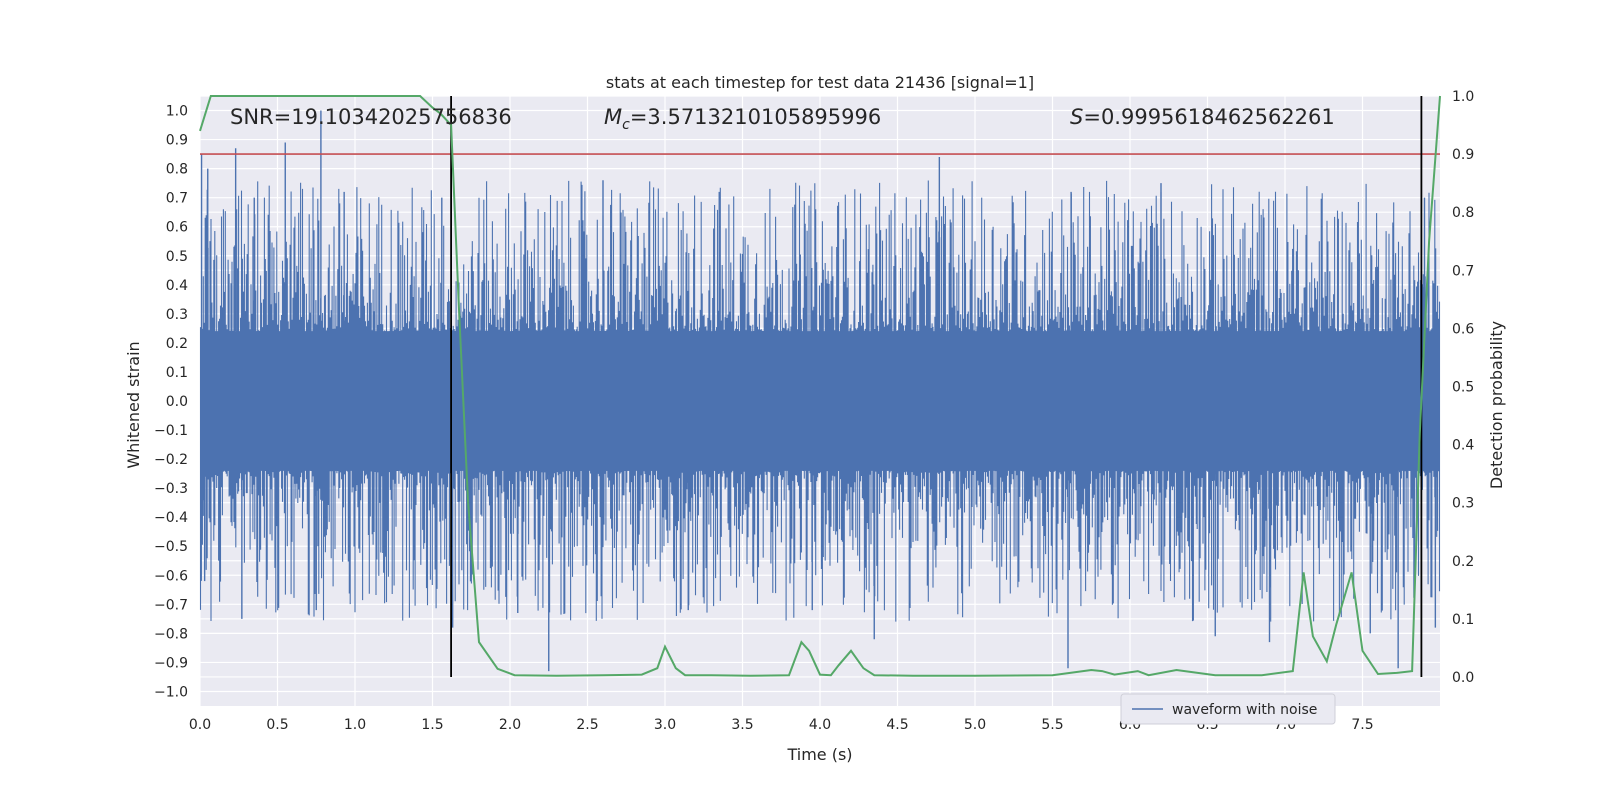 Image resolution: width=1600 pixels, height=800 pixels. What do you see at coordinates (171, 547) in the screenshot?
I see `y-left-tick-label: −0.5` at bounding box center [171, 547].